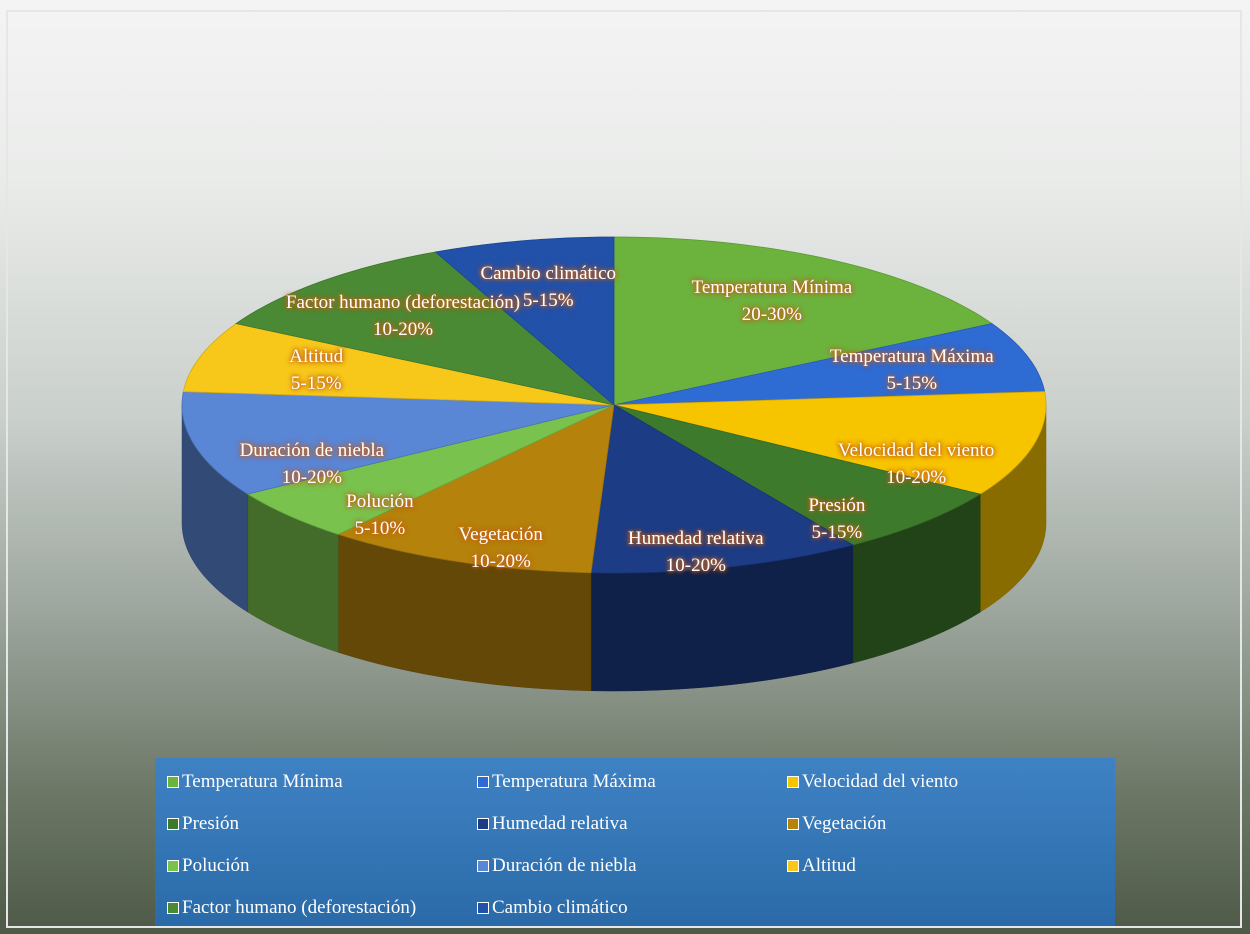  I want to click on data-label: Vegetación 10-20%, so click(501, 548).